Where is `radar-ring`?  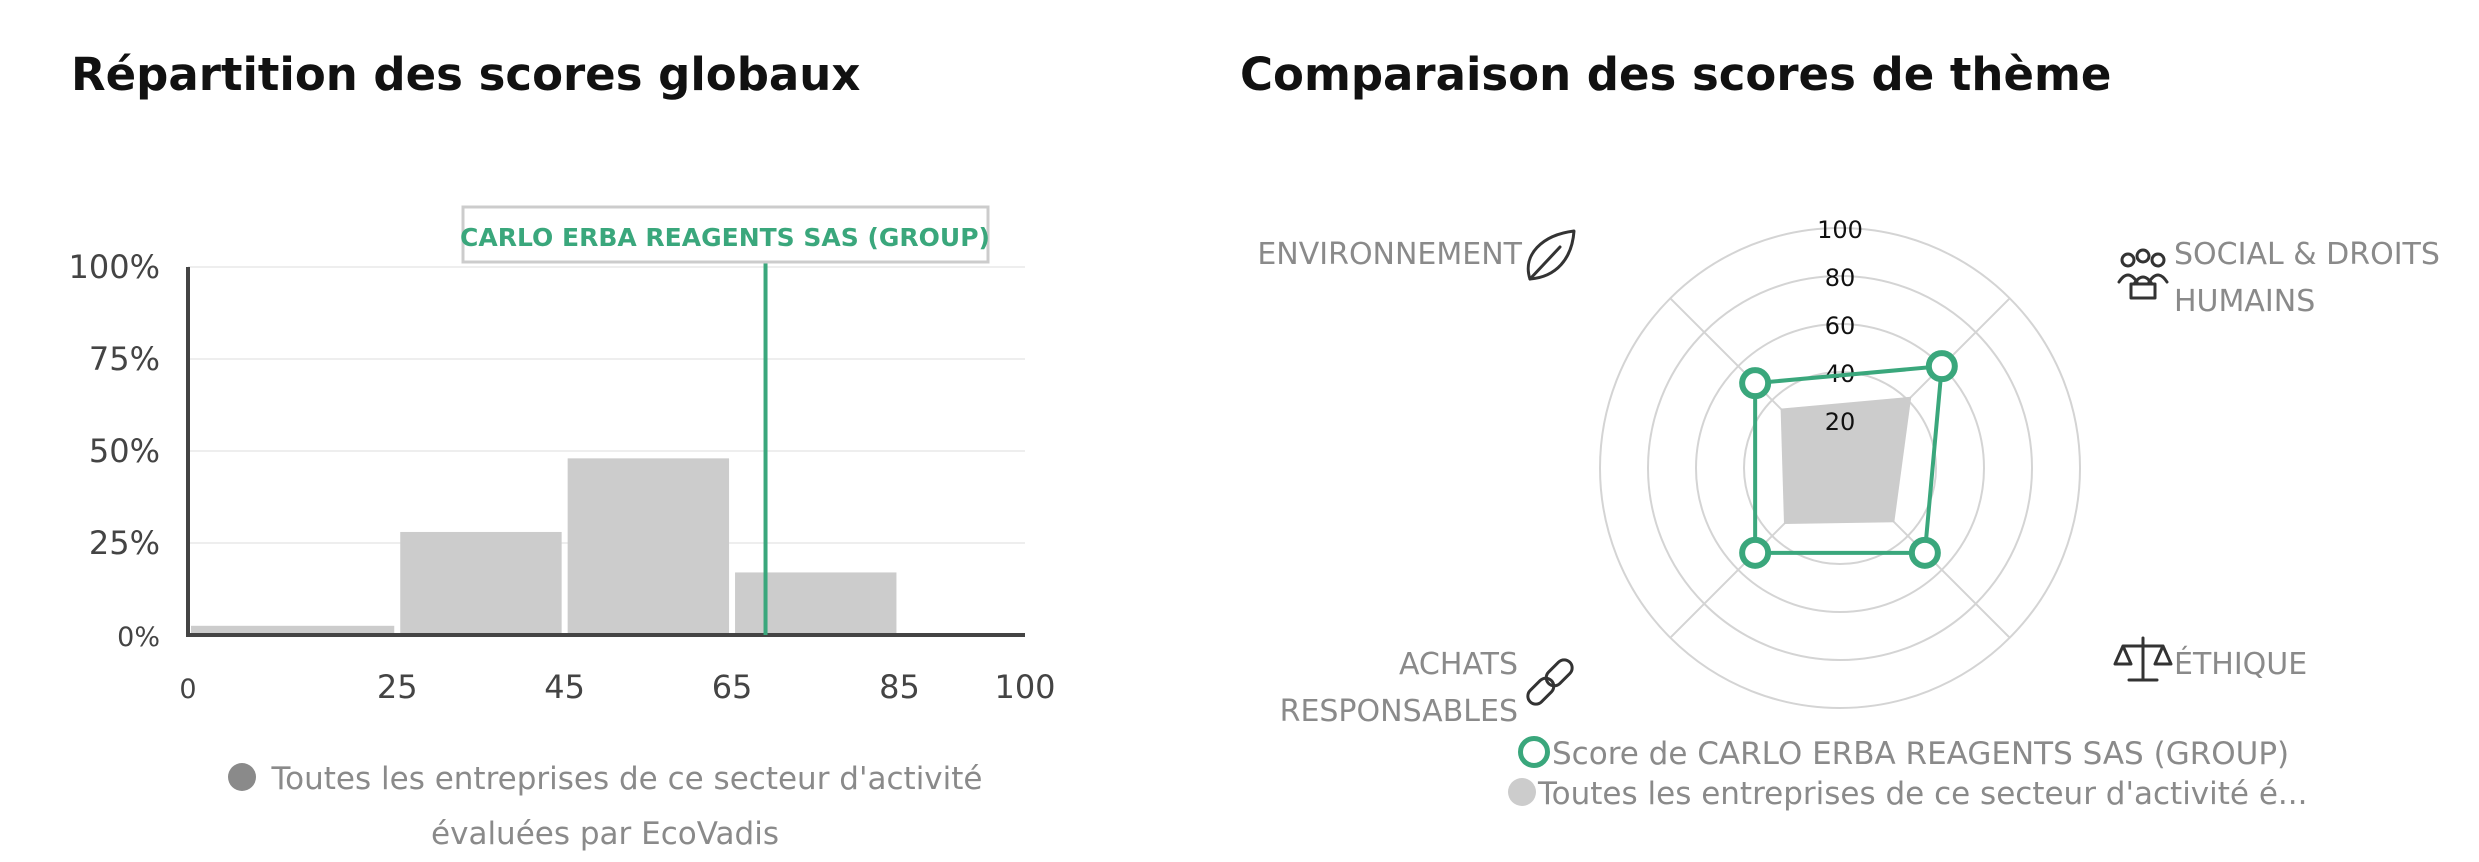 radar-ring is located at coordinates (1840, 468).